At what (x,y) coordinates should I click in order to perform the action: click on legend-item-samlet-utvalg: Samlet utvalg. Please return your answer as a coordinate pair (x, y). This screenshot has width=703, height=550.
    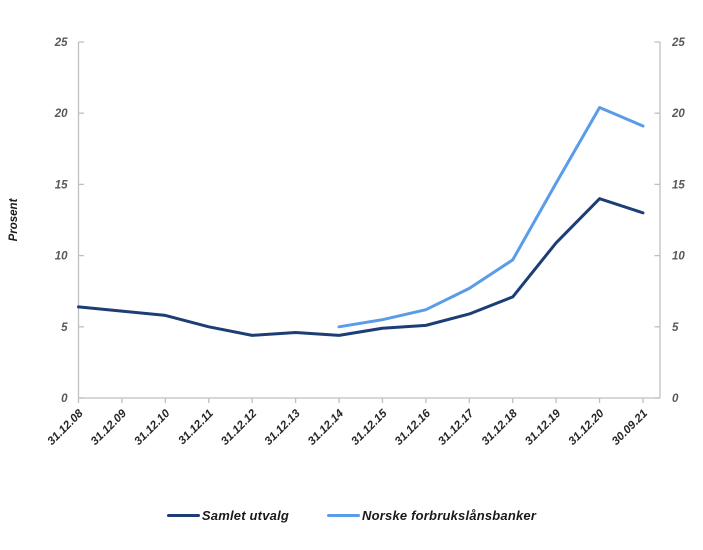
    Looking at the image, I should click on (228, 515).